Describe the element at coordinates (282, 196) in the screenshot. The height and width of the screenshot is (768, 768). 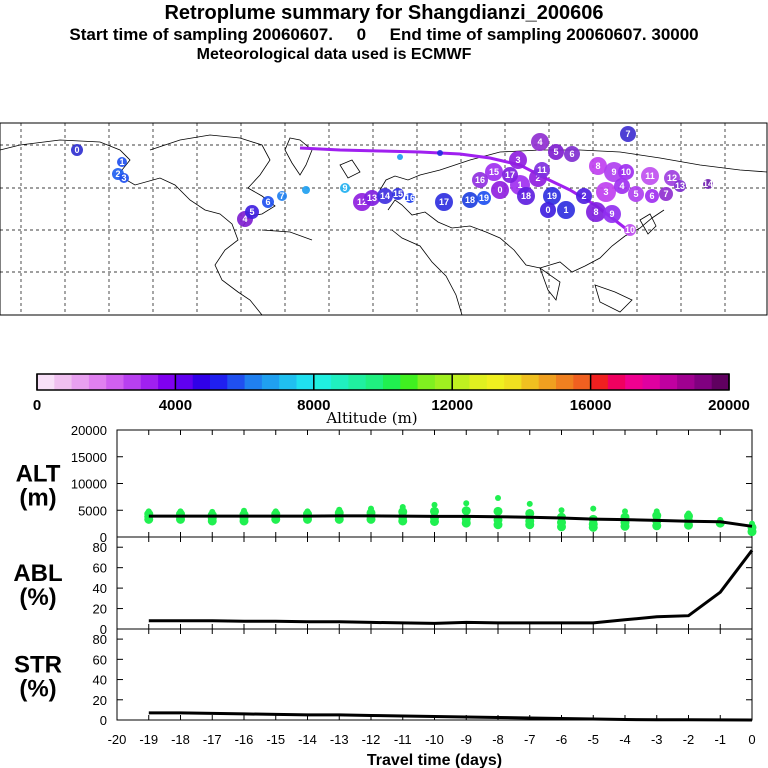
I see `plume-cluster-7: 7` at that location.